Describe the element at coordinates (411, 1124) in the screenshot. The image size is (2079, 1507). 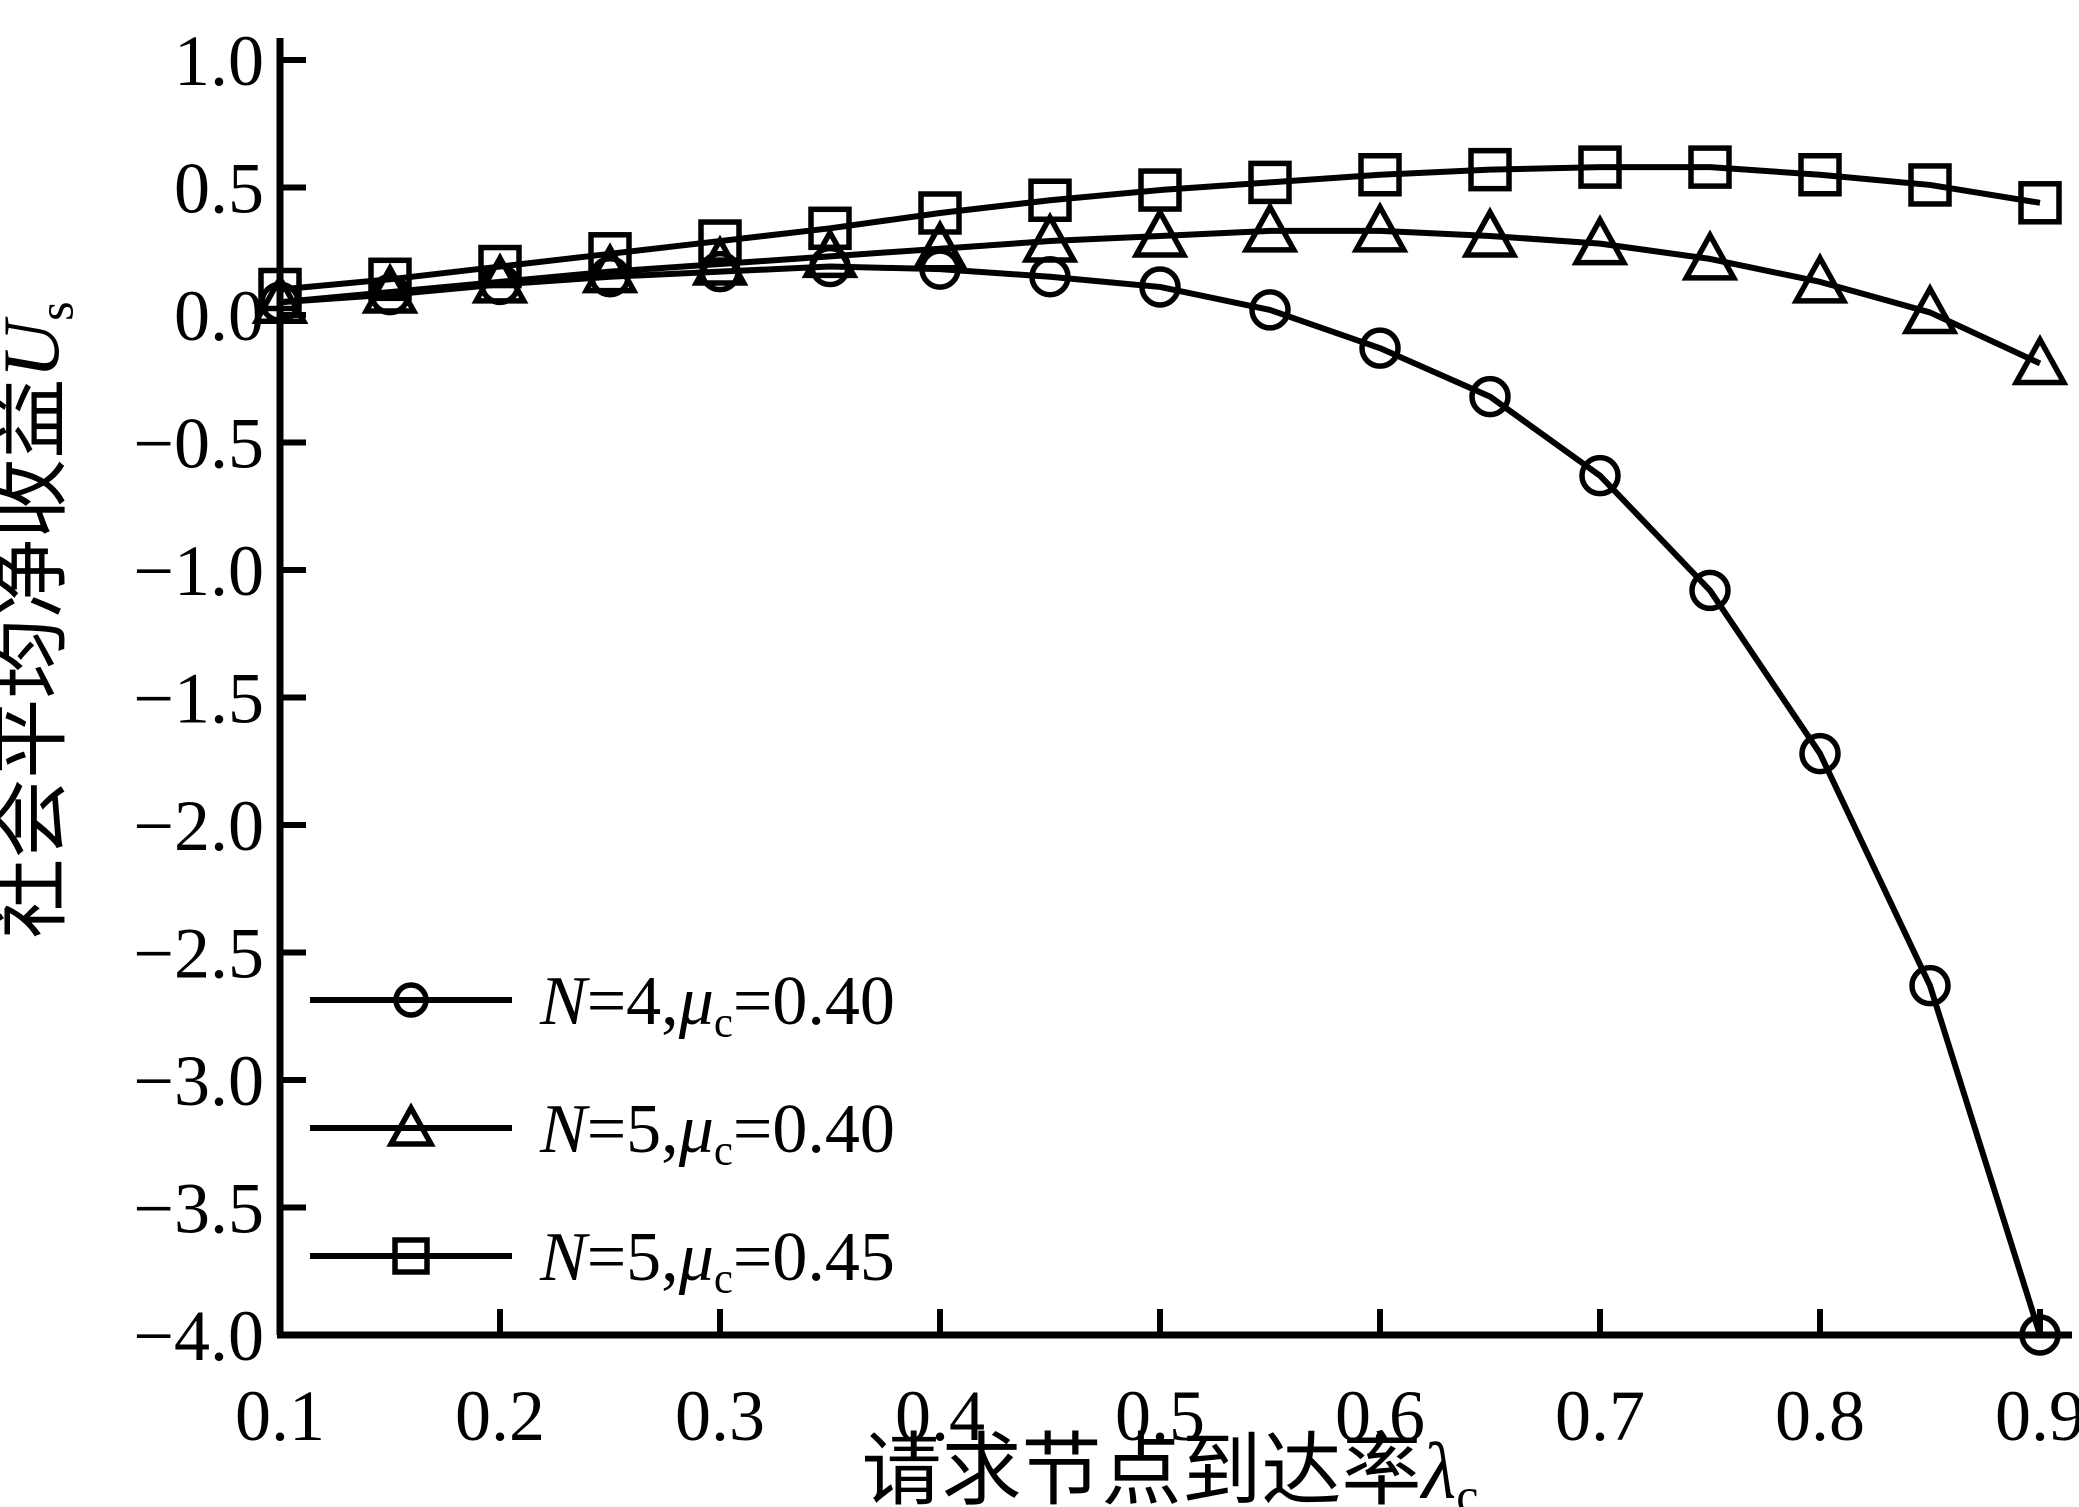
I see `legend-marker-triangle` at that location.